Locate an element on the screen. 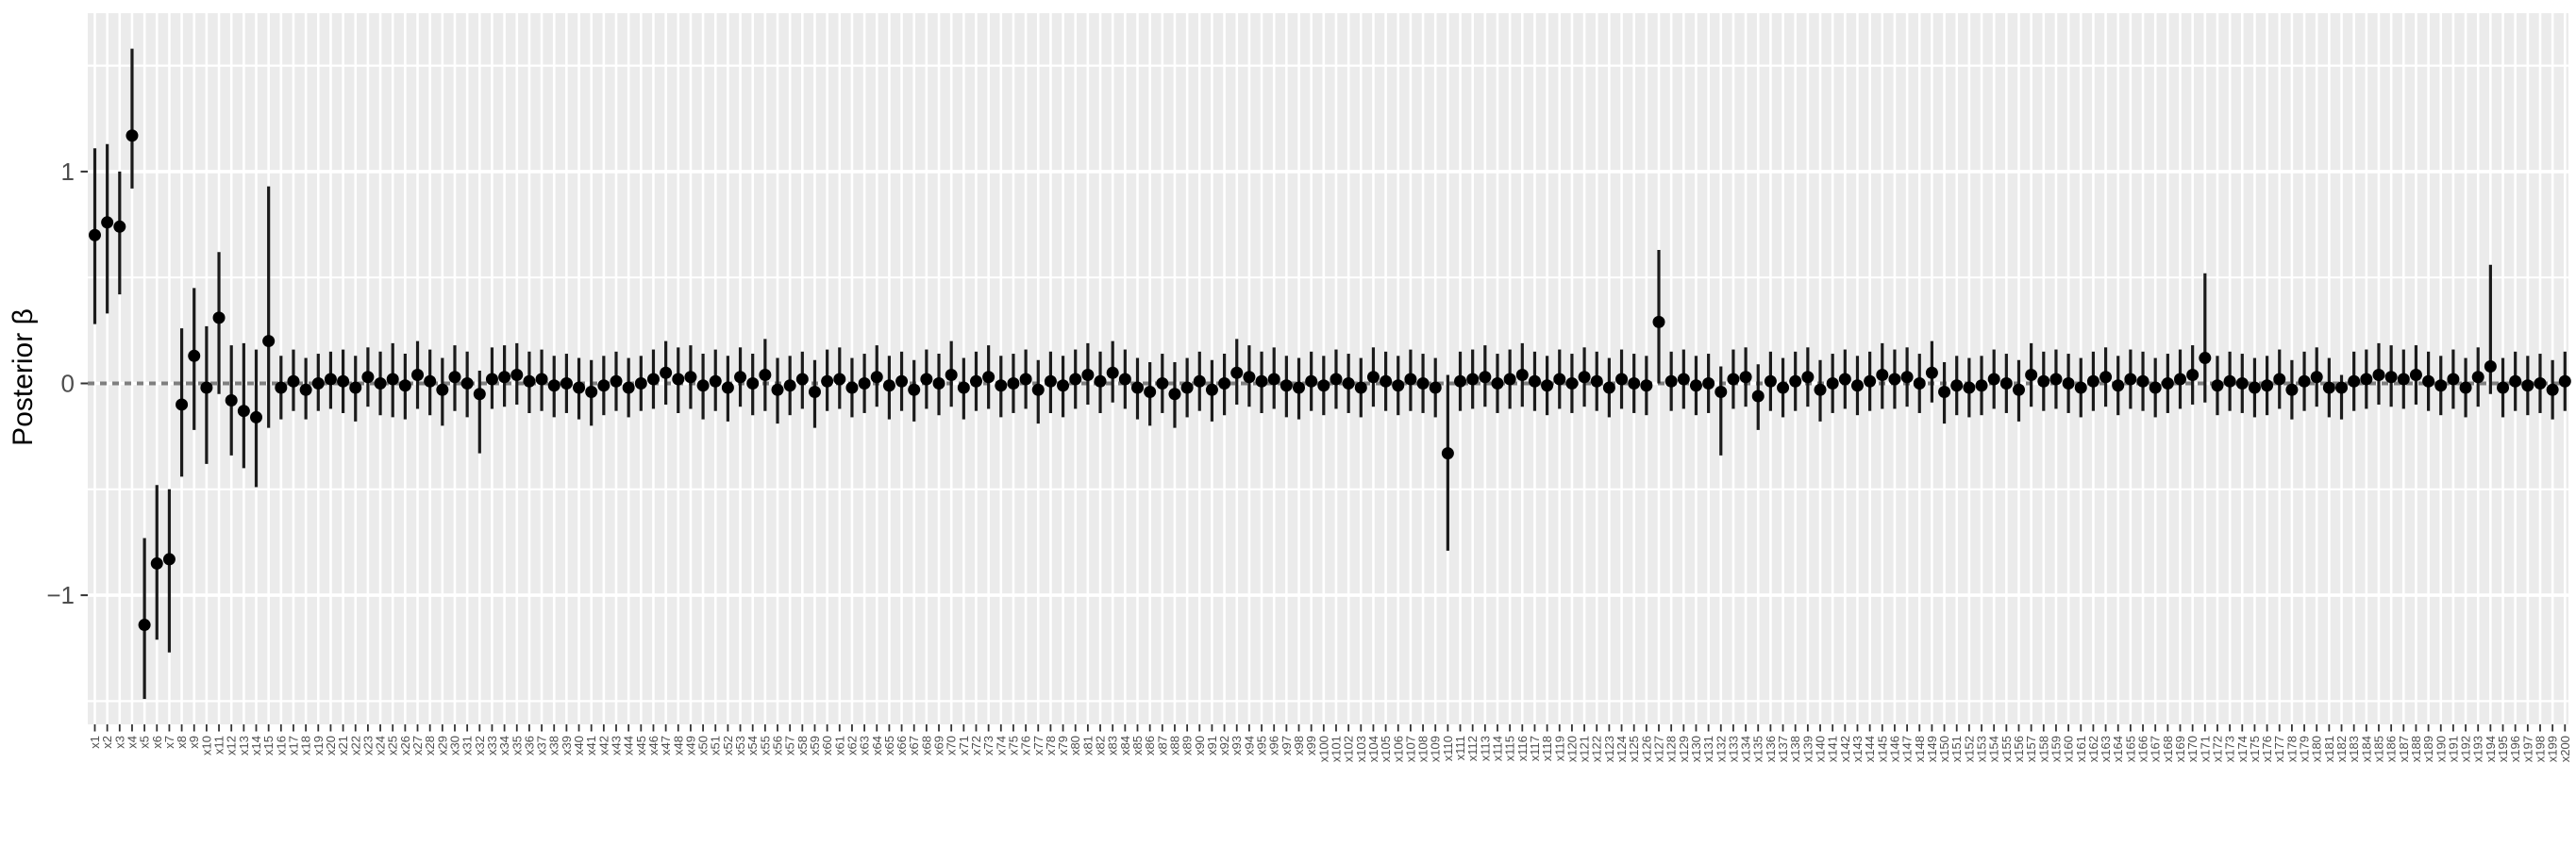 The width and height of the screenshot is (2576, 863). x-tick-label: x45 is located at coordinates (641, 746).